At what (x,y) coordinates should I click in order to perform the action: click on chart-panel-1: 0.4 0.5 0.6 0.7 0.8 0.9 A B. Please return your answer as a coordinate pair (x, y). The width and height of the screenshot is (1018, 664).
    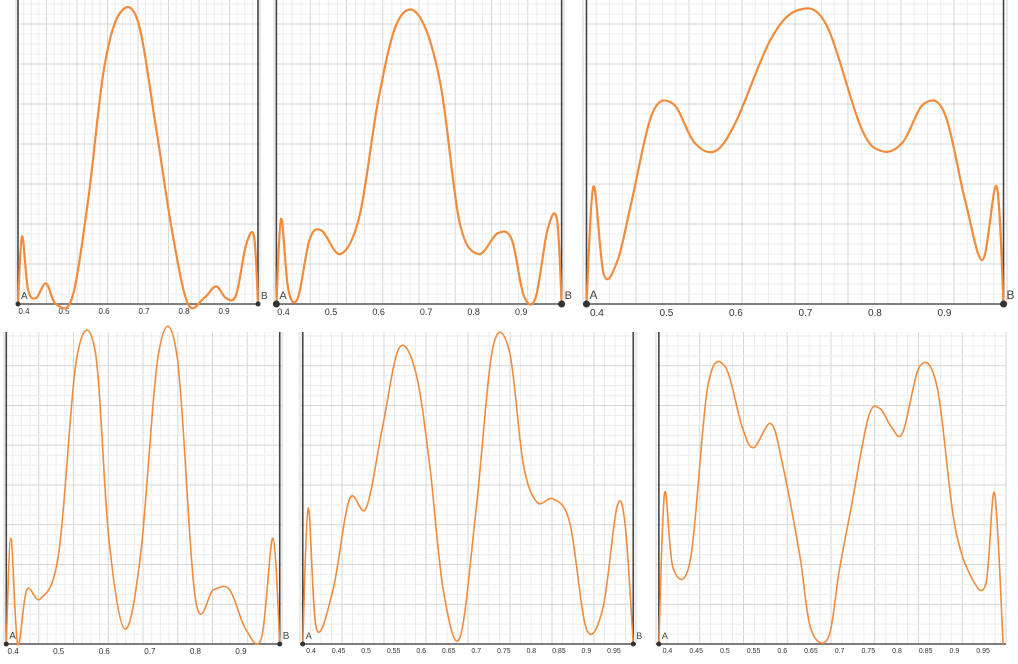
    Looking at the image, I should click on (141, 159).